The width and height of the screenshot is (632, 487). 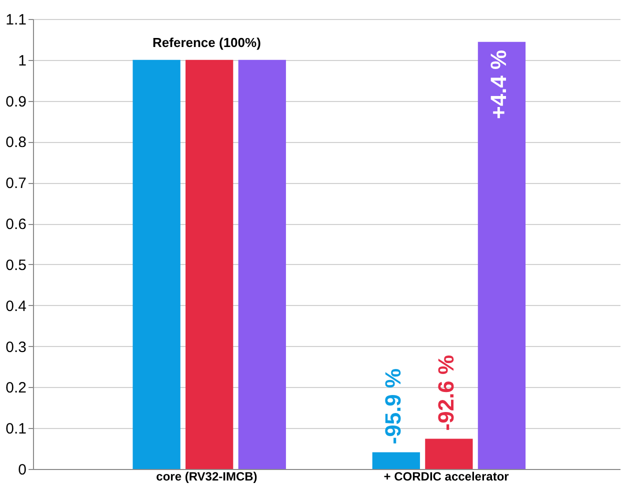 What do you see at coordinates (206, 42) in the screenshot?
I see `annotation: Reference (100%)` at bounding box center [206, 42].